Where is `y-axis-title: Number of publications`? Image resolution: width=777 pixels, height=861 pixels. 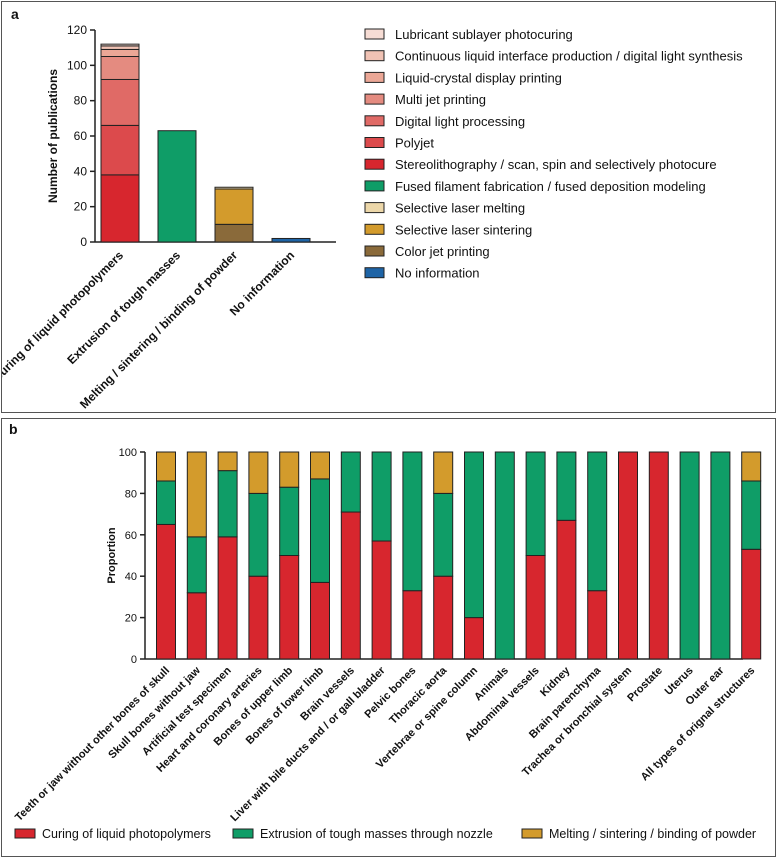 y-axis-title: Number of publications is located at coordinates (53, 136).